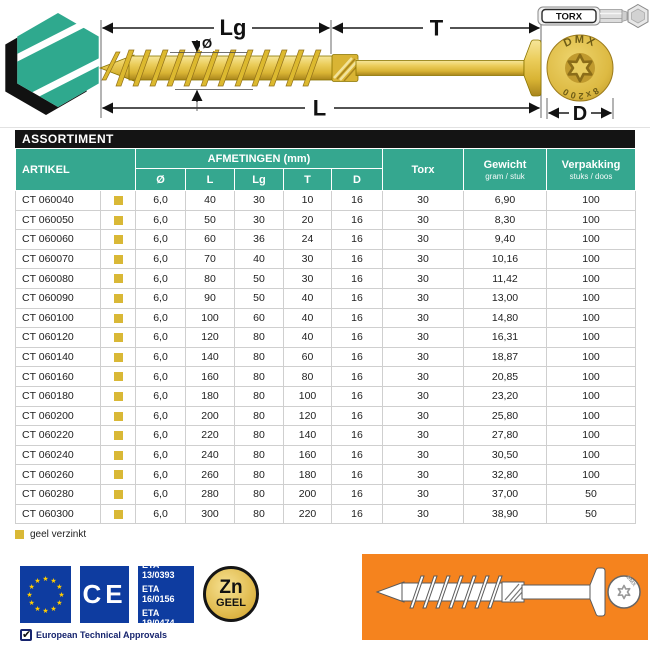 The height and width of the screenshot is (650, 650). What do you see at coordinates (593, 16) in the screenshot?
I see `torx-bit: TORX` at bounding box center [593, 16].